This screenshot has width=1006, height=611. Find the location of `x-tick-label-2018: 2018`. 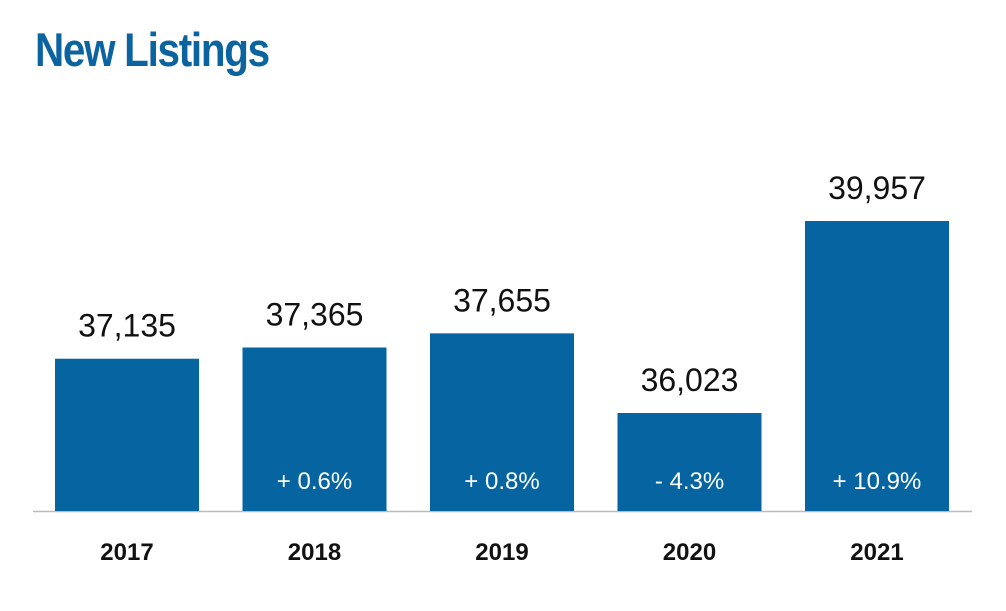

x-tick-label-2018: 2018 is located at coordinates (314, 552).